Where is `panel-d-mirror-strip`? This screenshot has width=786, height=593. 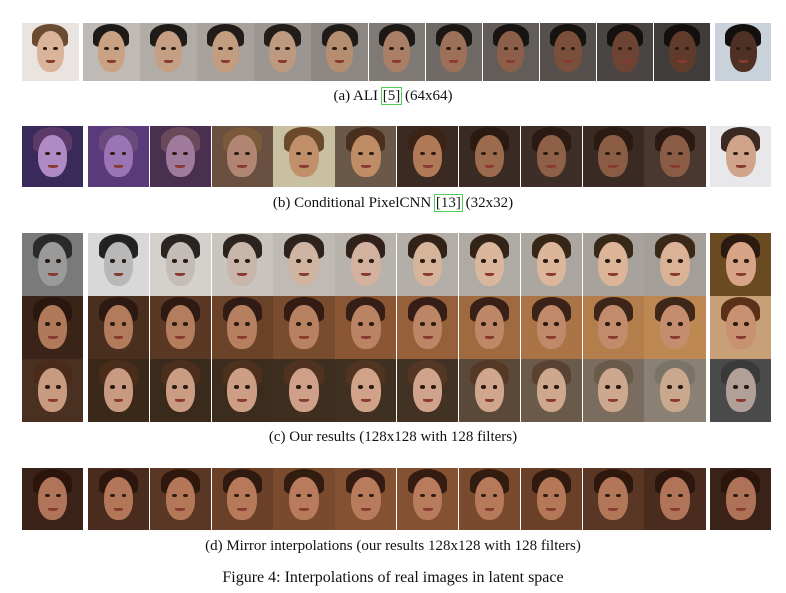
panel-d-mirror-strip is located at coordinates (397, 499).